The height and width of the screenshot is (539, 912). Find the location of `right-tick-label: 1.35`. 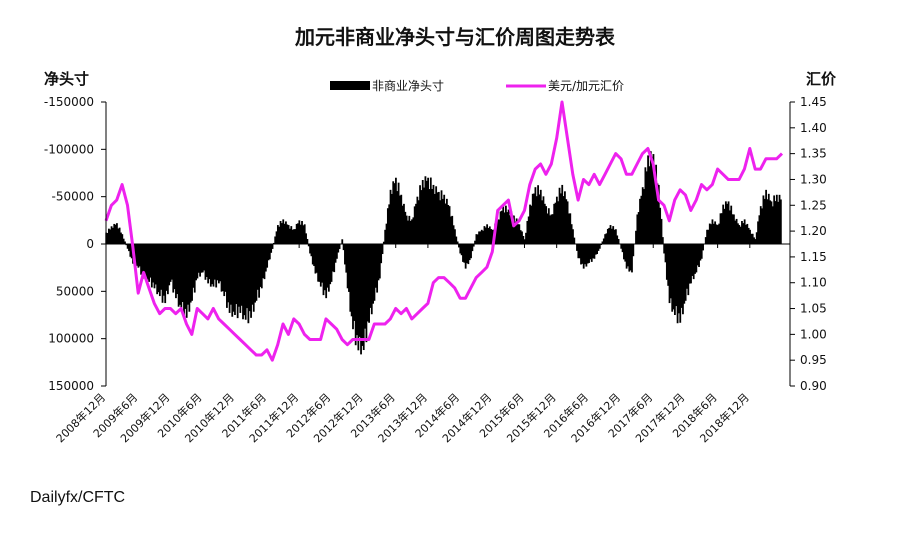

right-tick-label: 1.35 is located at coordinates (813, 154).